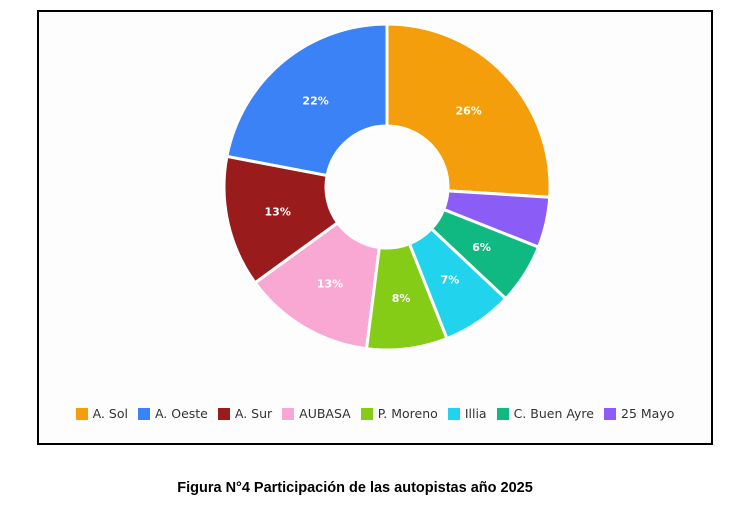 The width and height of the screenshot is (755, 521). What do you see at coordinates (325, 413) in the screenshot?
I see `legend-label: AUBASA` at bounding box center [325, 413].